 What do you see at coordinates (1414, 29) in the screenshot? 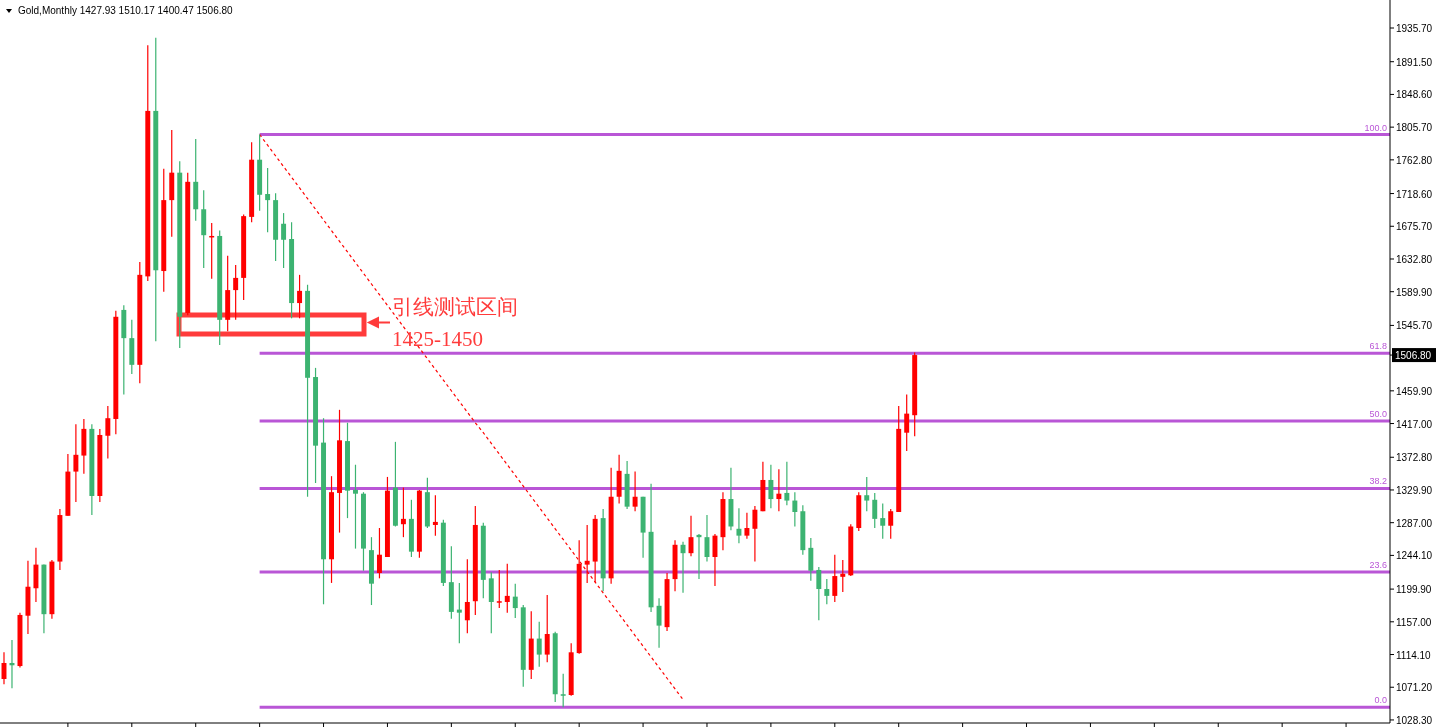
I see `y-tick-label: 1935.70` at bounding box center [1414, 29].